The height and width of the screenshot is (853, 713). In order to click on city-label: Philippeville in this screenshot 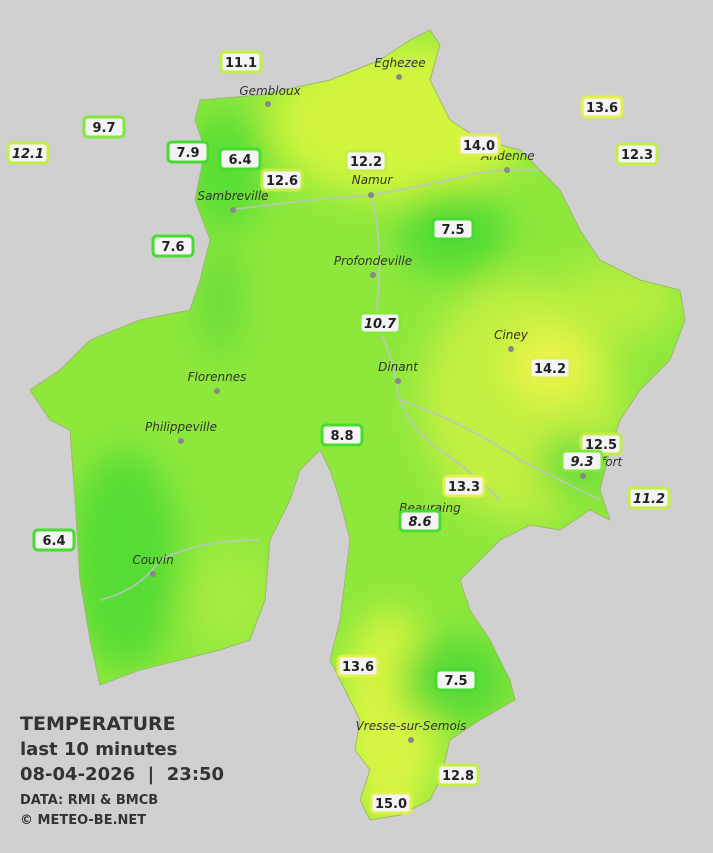, I will do `click(181, 427)`.